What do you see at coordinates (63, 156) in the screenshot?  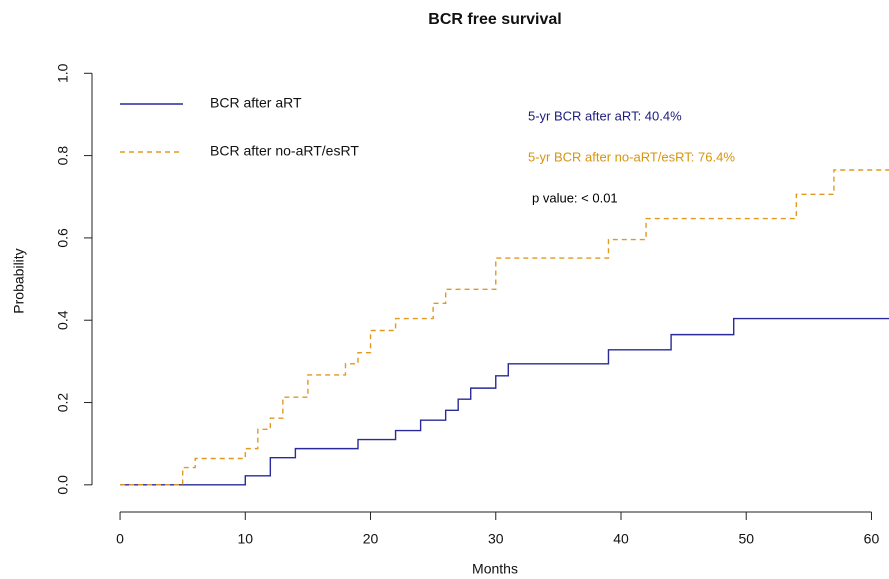 I see `y-tick-label: 0.8` at bounding box center [63, 156].